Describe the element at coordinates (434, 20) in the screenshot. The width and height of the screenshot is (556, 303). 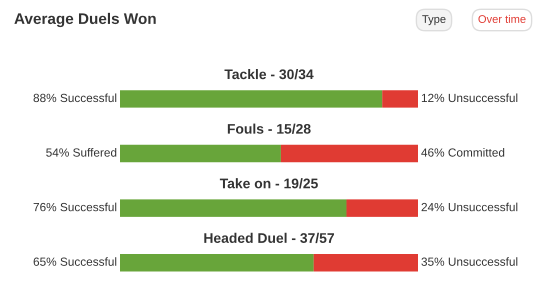
I see `text: Type` at that location.